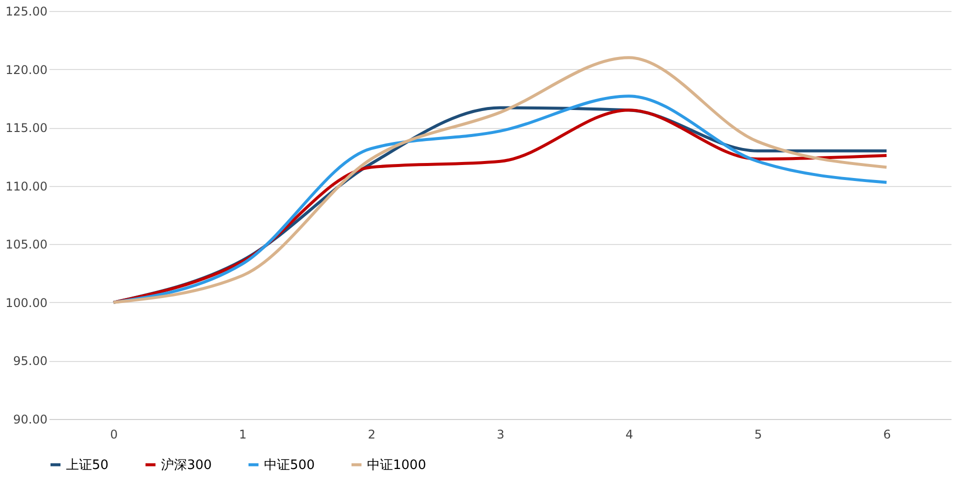 The image size is (956, 477). What do you see at coordinates (500, 435) in the screenshot?
I see `x-tick-label: 3` at bounding box center [500, 435].